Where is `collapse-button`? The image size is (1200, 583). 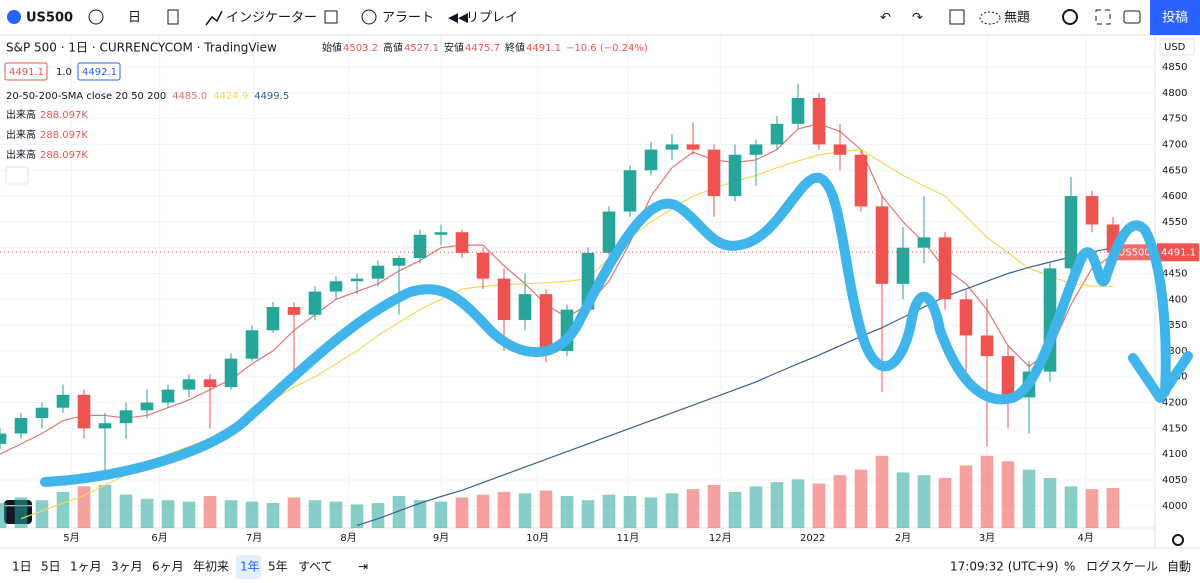
collapse-button is located at coordinates (17, 175).